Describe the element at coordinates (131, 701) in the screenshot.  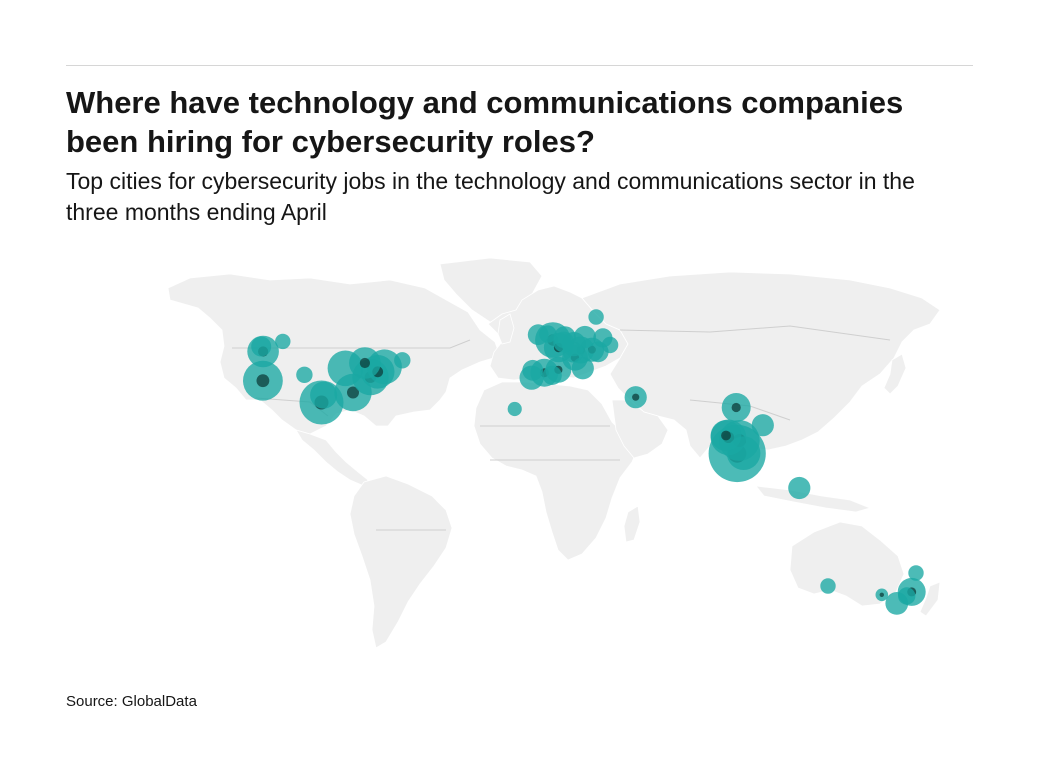
I see `source-note: Source: GlobalData` at that location.